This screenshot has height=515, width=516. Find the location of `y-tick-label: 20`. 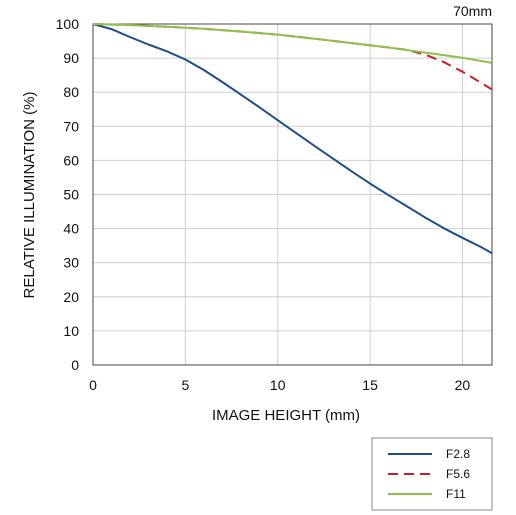

y-tick-label: 20 is located at coordinates (71, 297).